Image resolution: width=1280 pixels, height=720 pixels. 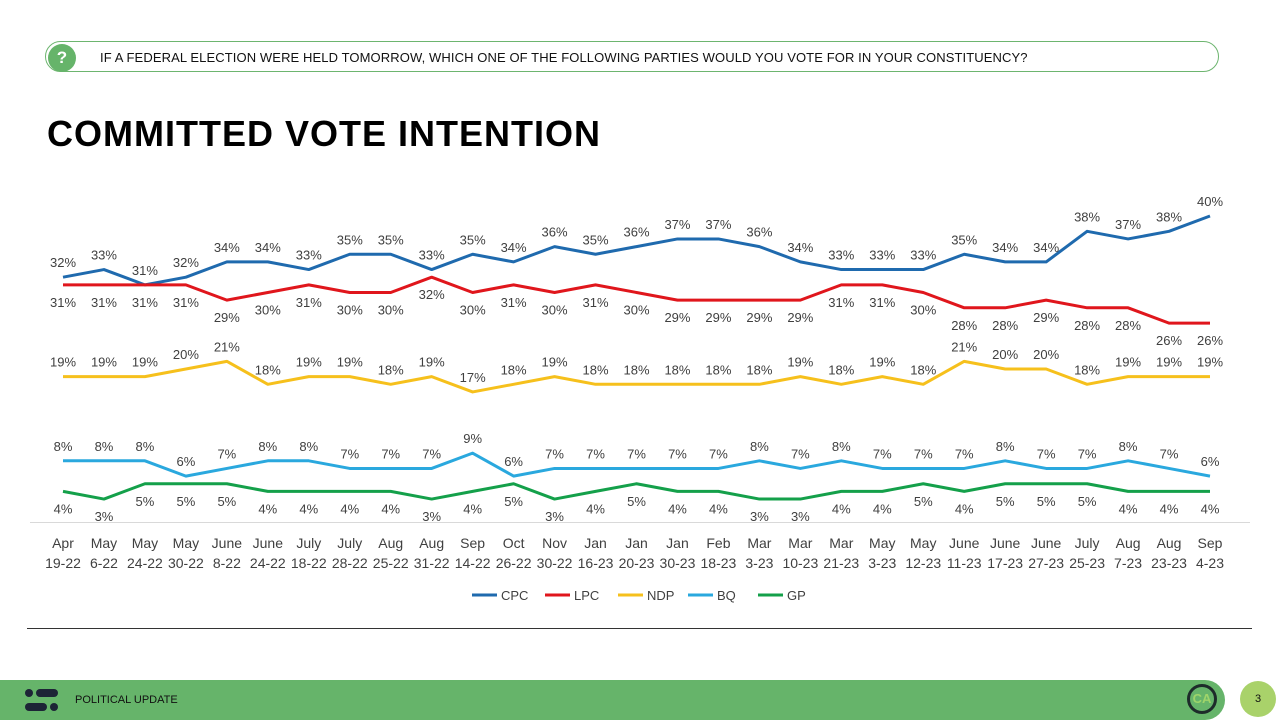 I want to click on x-tick-label-dates: 28-22, so click(x=350, y=563).